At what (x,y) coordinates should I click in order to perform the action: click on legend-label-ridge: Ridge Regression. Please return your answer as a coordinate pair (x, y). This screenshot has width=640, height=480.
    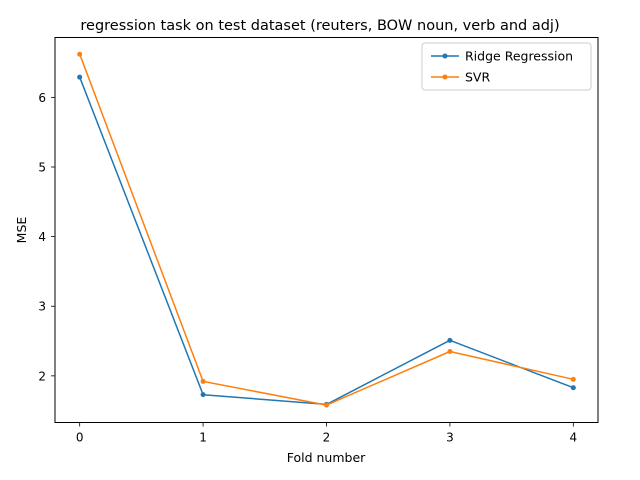
    Looking at the image, I should click on (519, 56).